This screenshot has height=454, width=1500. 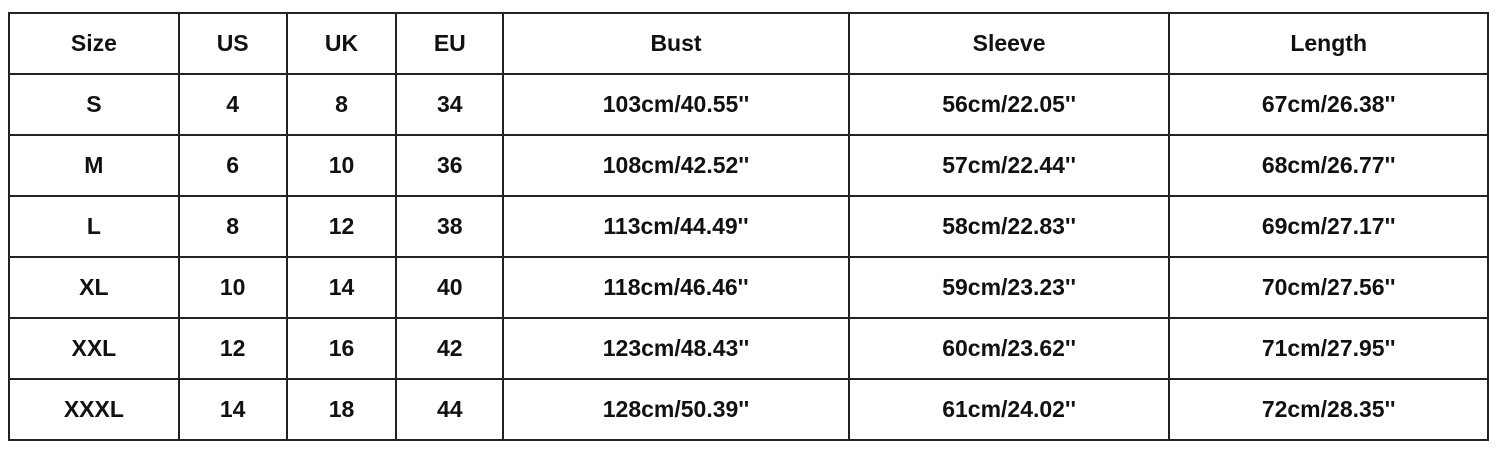 What do you see at coordinates (1328, 287) in the screenshot?
I see `cell-length: 70cm/27.56''` at bounding box center [1328, 287].